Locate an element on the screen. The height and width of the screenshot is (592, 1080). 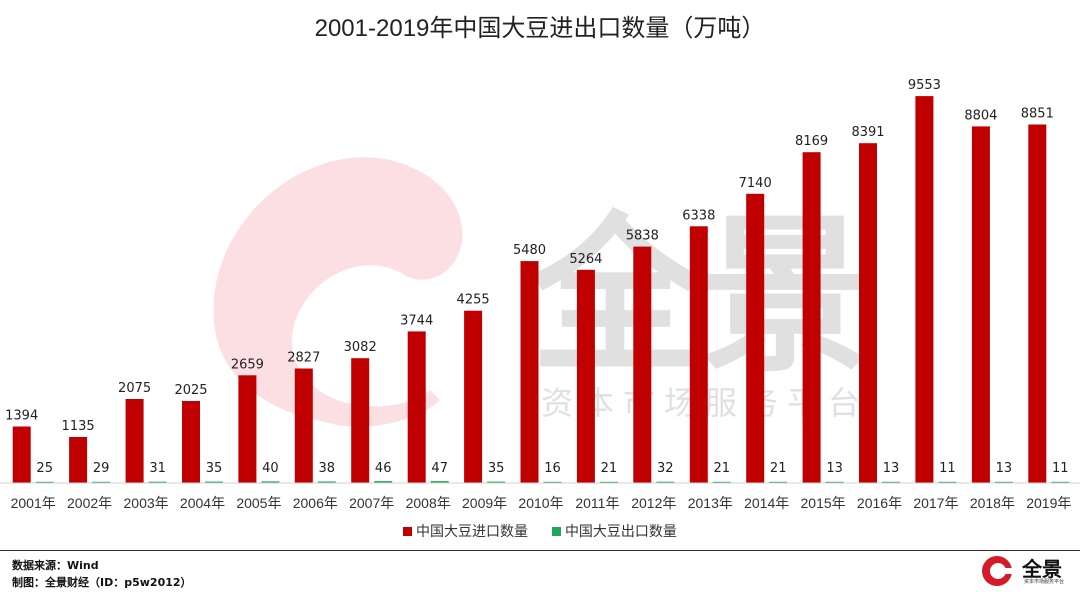
import-value-label-5: 2827 is located at coordinates (303, 358).